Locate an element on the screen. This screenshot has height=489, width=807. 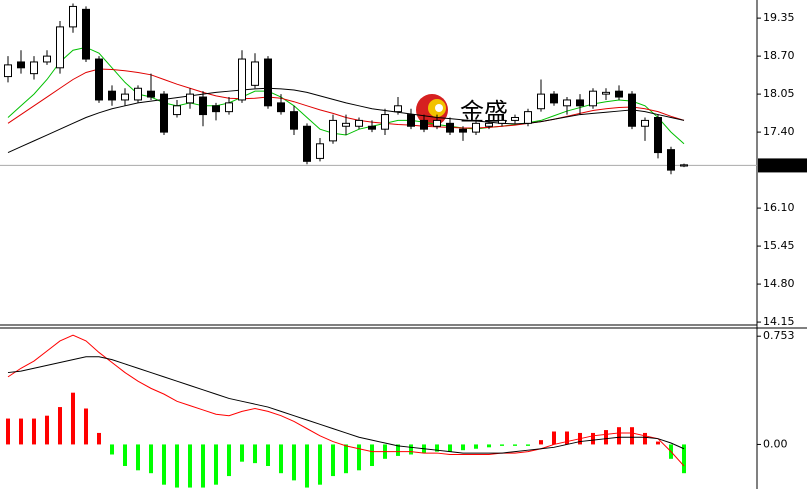
y-tick-label: 0.00 is located at coordinates (775, 443).